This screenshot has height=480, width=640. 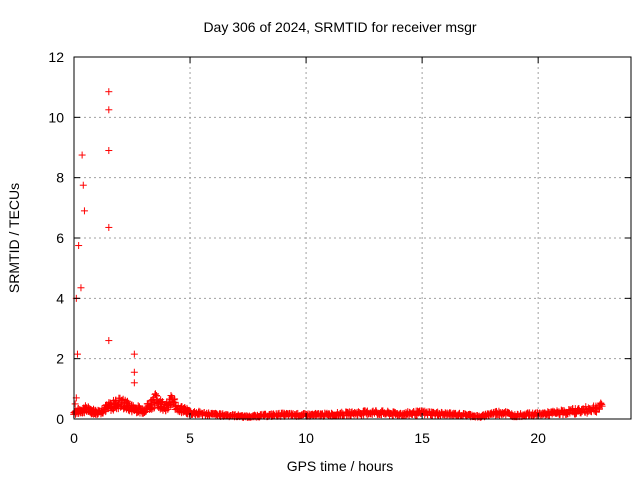 What do you see at coordinates (190, 438) in the screenshot?
I see `x-tick-label: 5` at bounding box center [190, 438].